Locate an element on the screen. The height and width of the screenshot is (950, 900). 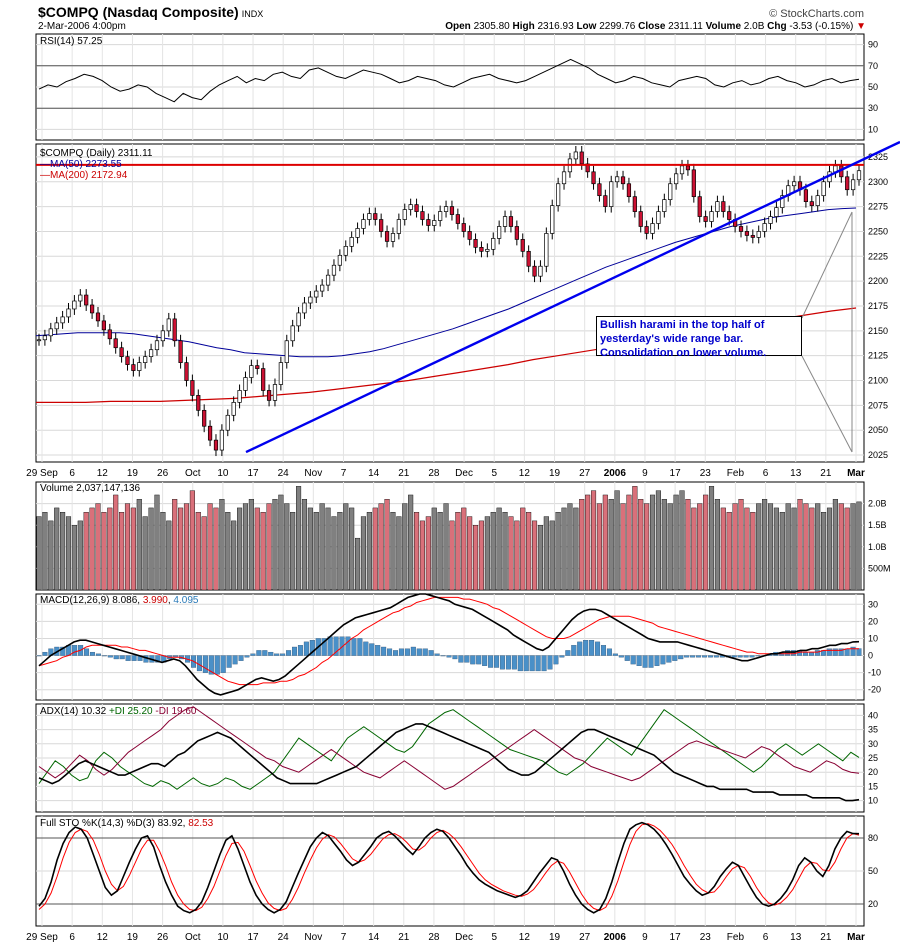
x-tick-label-bottom: 6 is located at coordinates (72, 937).